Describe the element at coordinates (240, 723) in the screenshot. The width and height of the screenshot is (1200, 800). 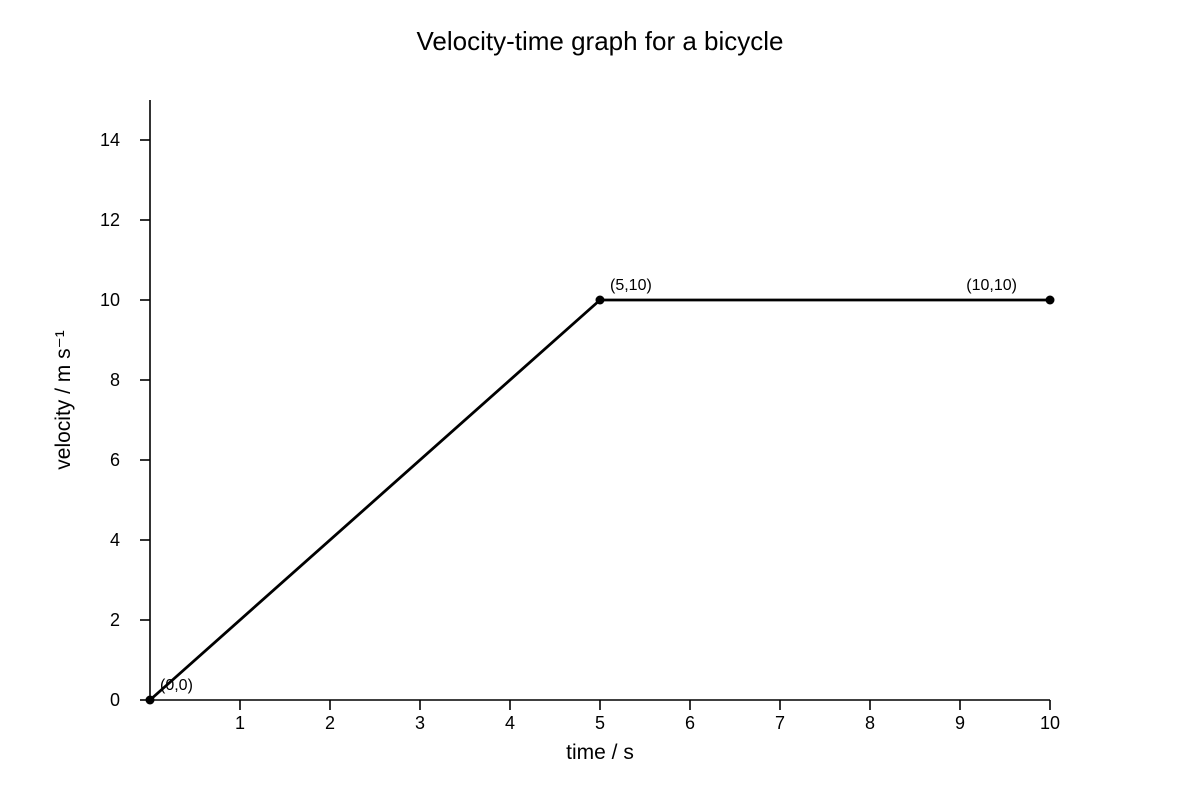
I see `x-tick-label: 1` at that location.